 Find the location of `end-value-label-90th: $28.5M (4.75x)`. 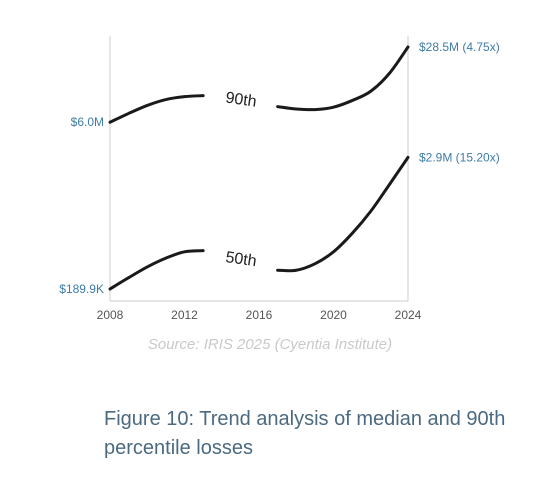

end-value-label-90th: $28.5M (4.75x) is located at coordinates (459, 47).